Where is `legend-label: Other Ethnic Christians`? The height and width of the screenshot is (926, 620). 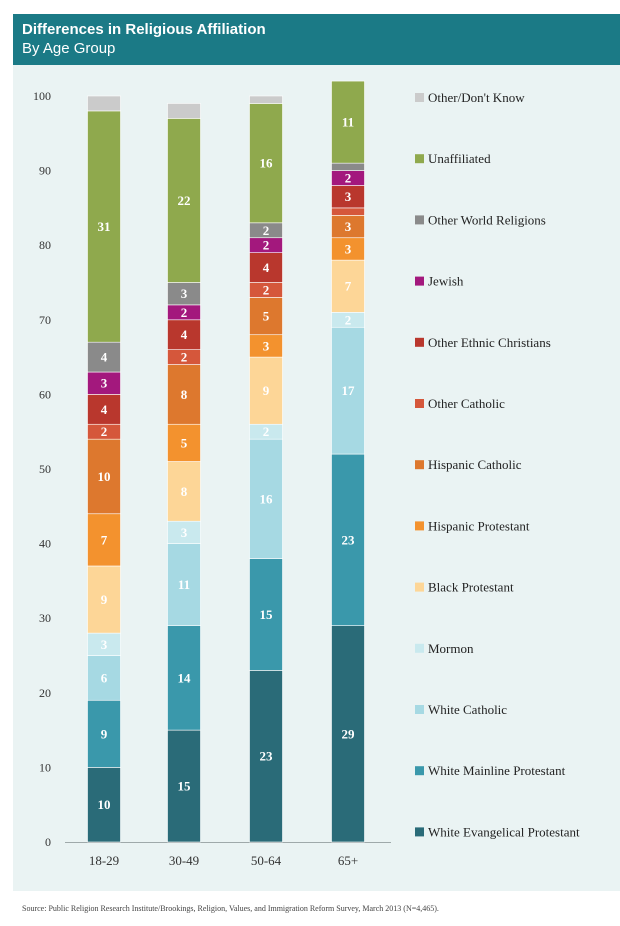
legend-label: Other Ethnic Christians is located at coordinates (489, 342).